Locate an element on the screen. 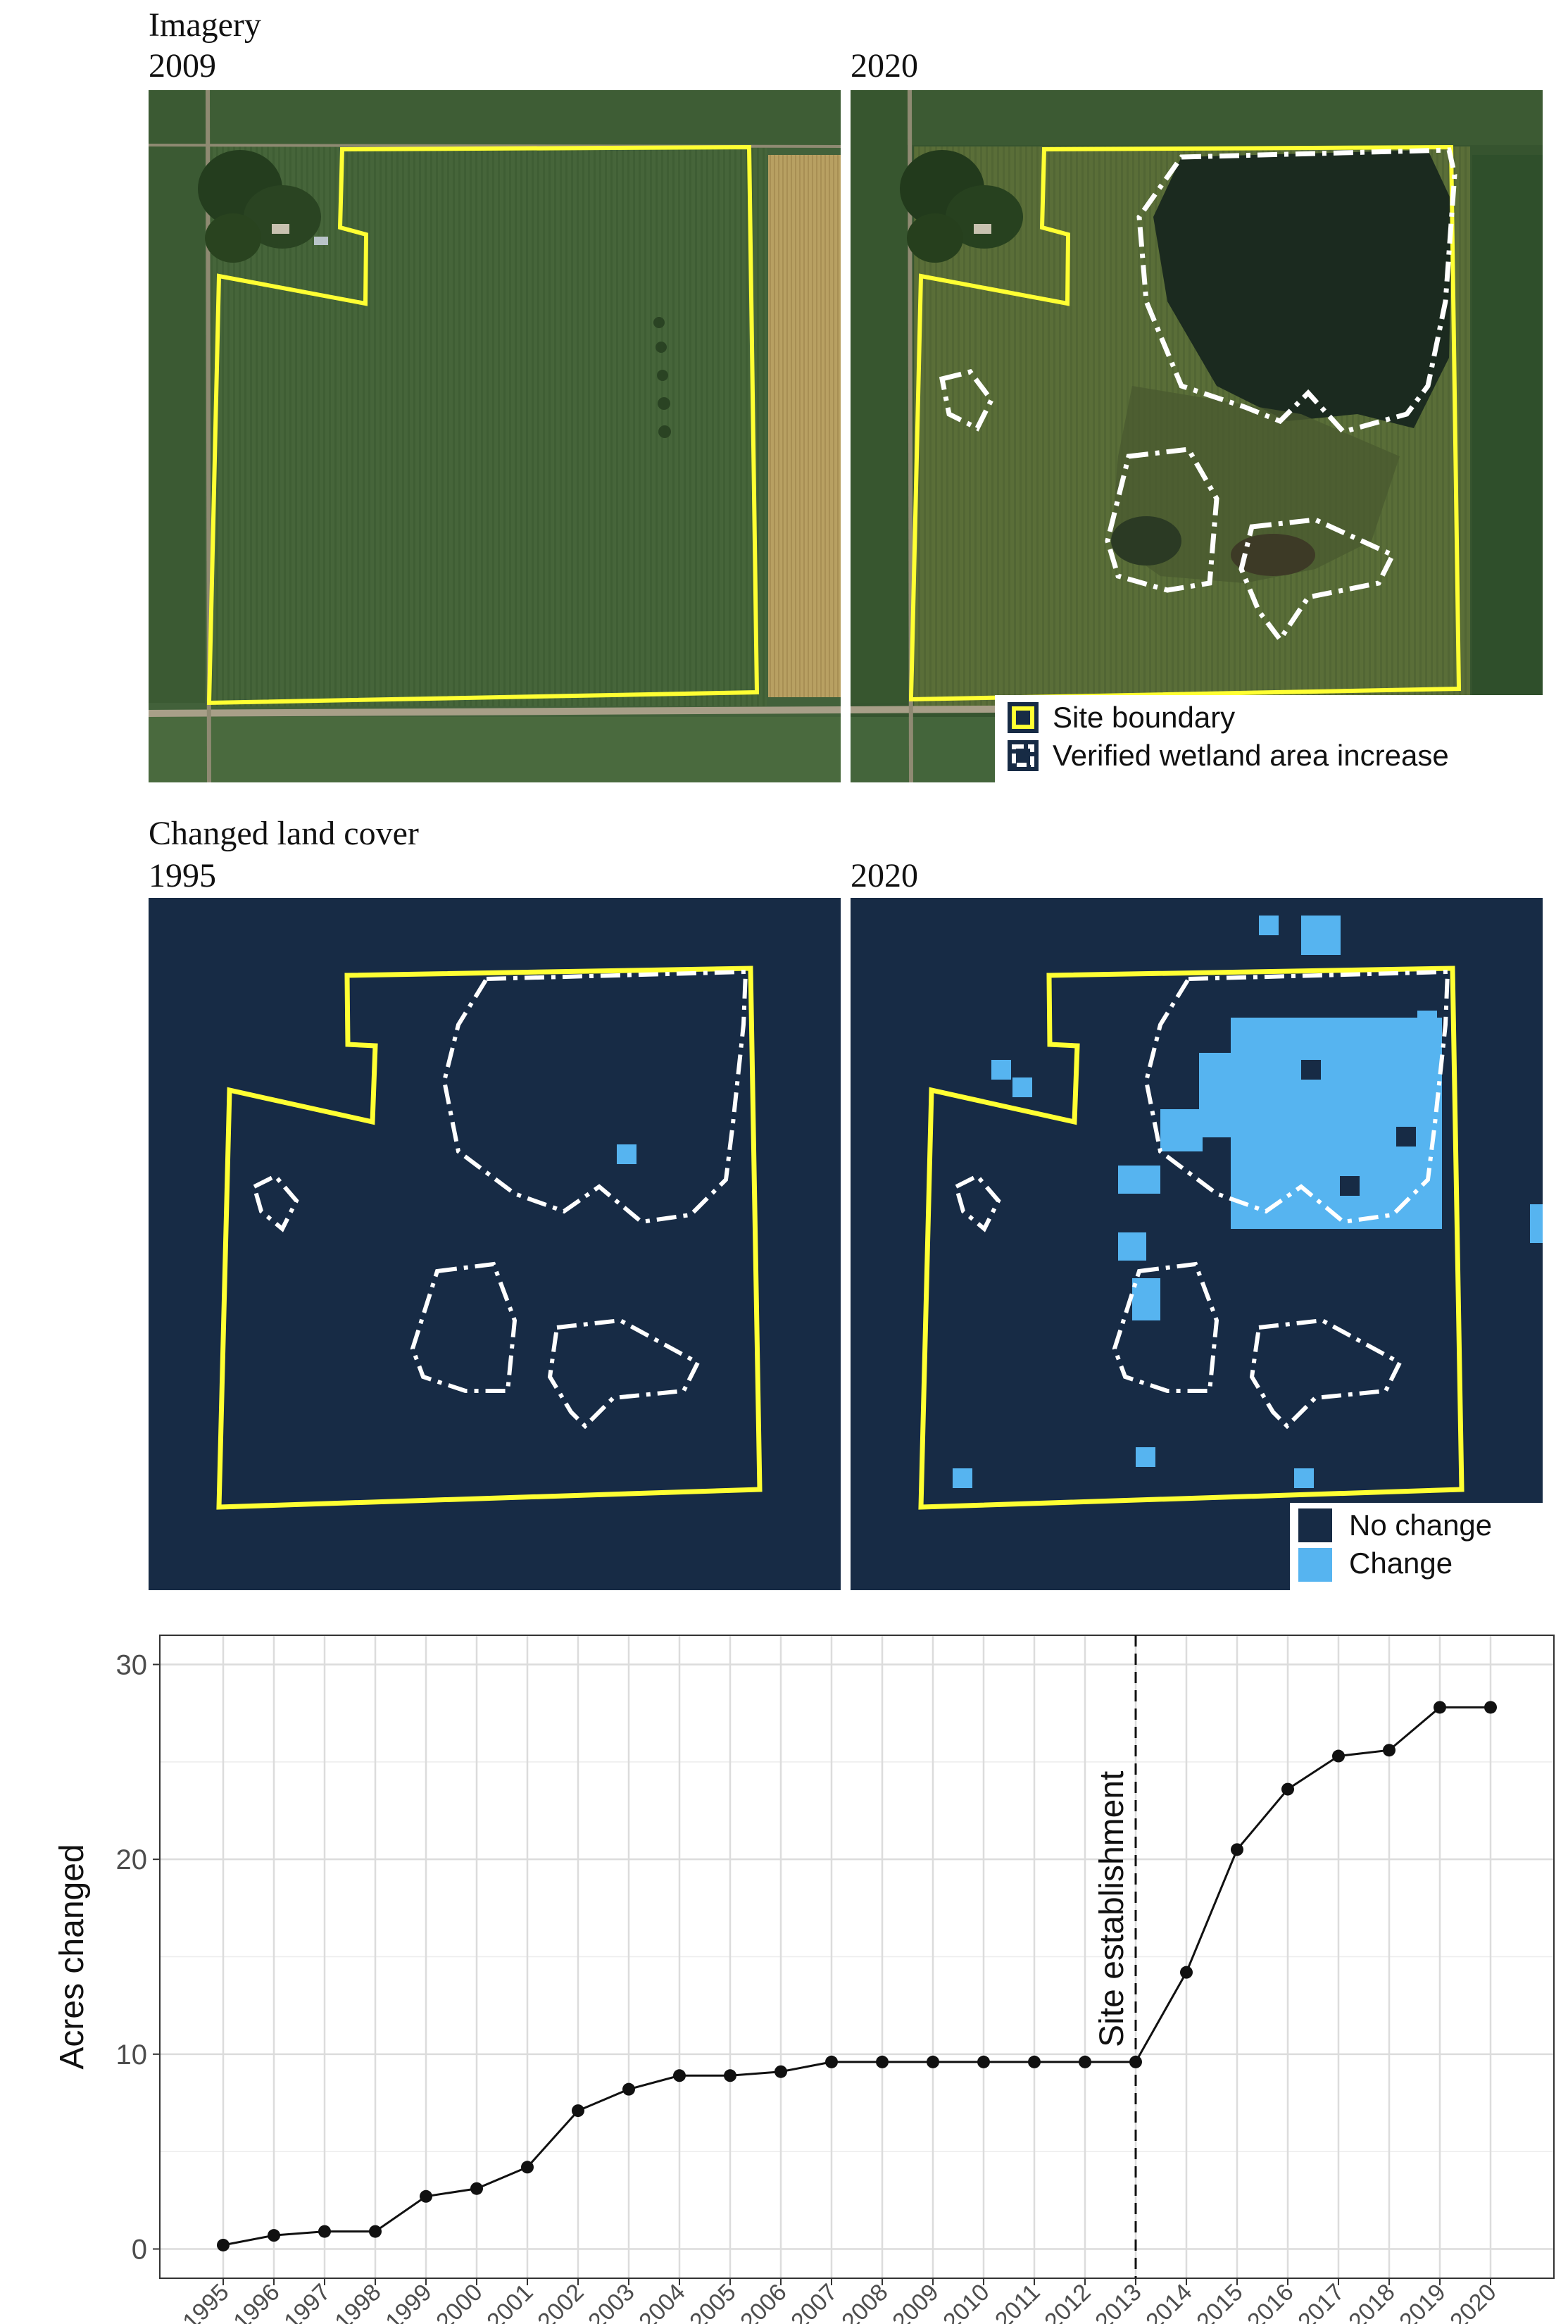 The width and height of the screenshot is (1568, 2324). x-tick-label: 2003 is located at coordinates (611, 2301).